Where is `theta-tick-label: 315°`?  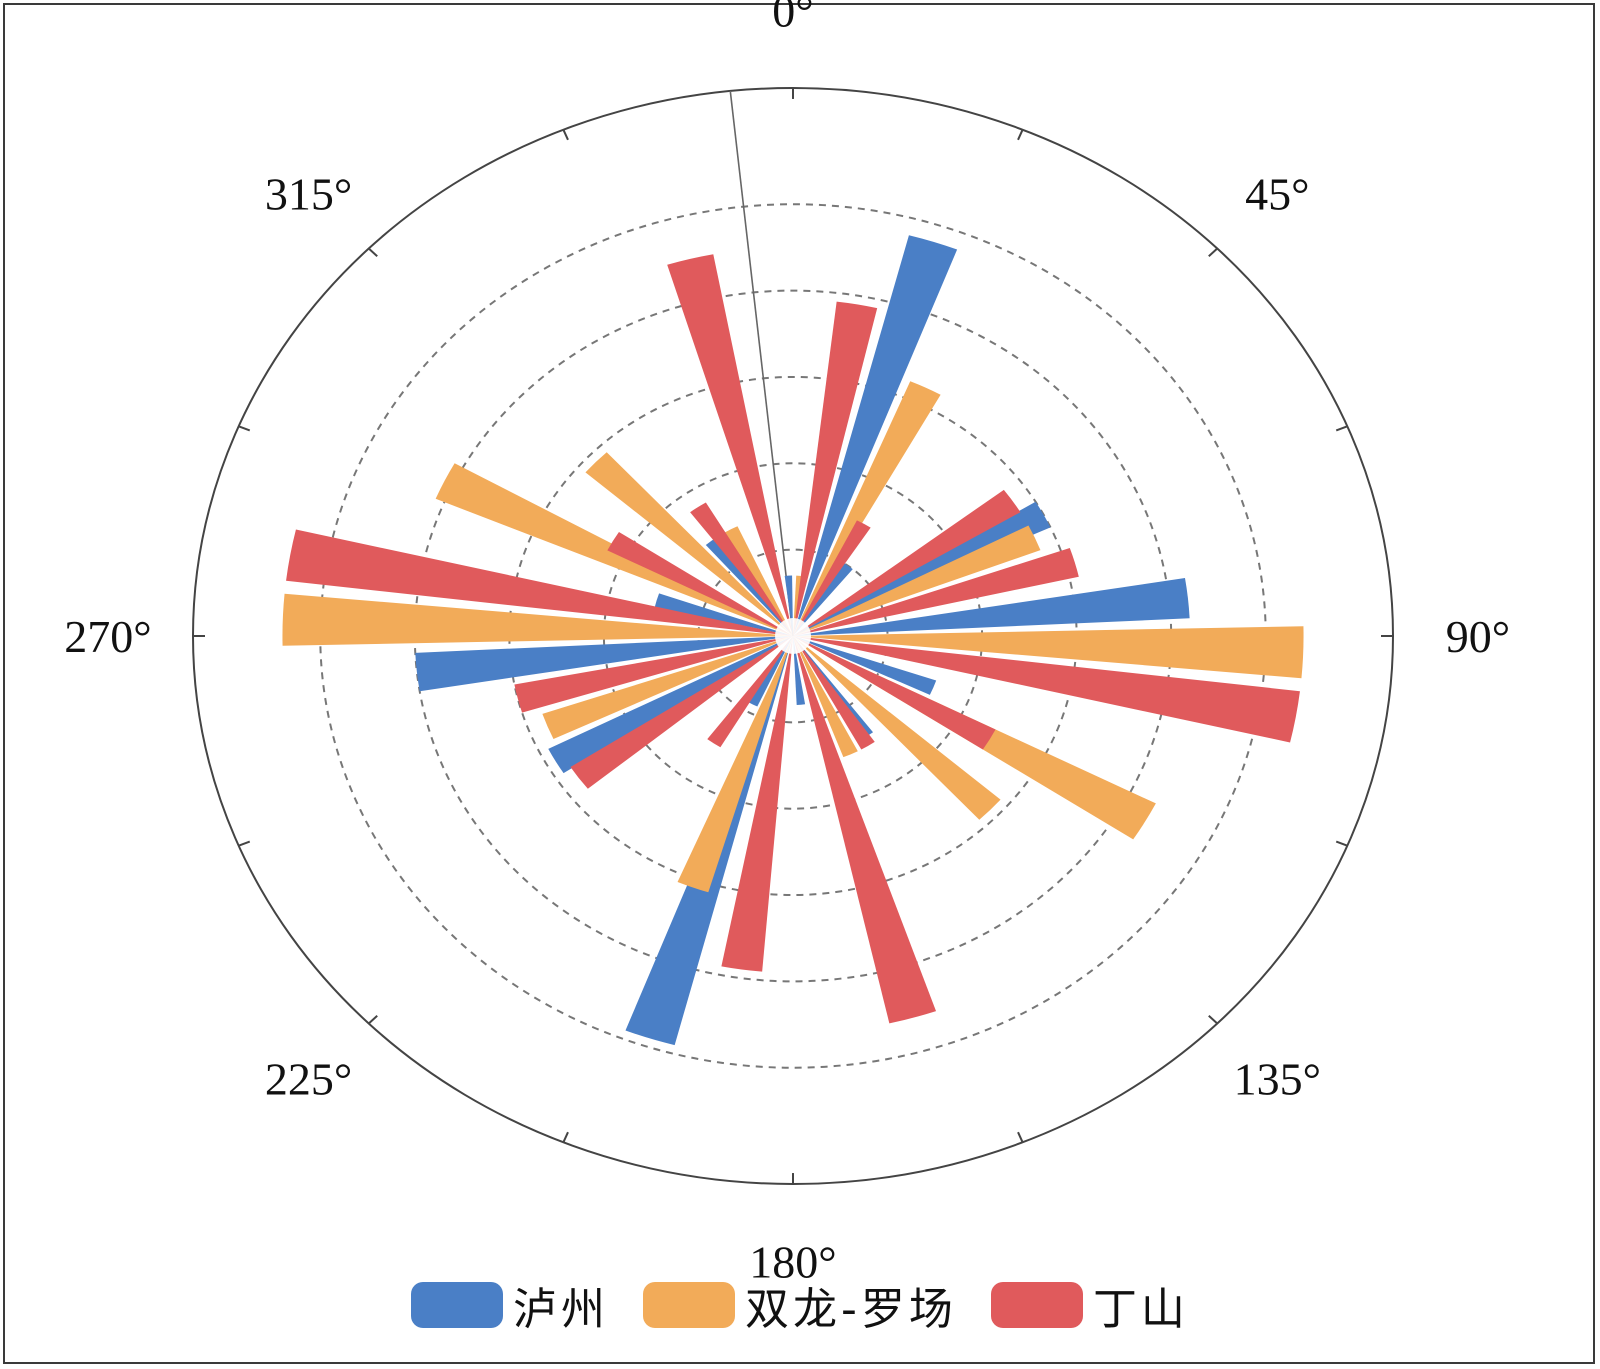 theta-tick-label: 315° is located at coordinates (308, 194).